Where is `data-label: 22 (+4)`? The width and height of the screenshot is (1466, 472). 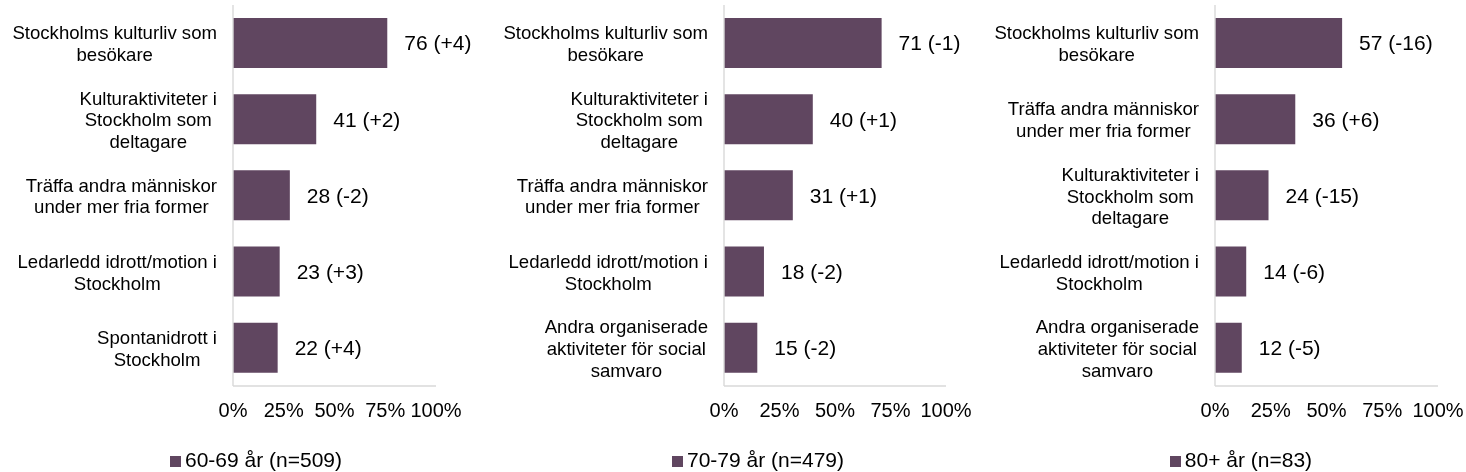
data-label: 22 (+4) is located at coordinates (328, 348).